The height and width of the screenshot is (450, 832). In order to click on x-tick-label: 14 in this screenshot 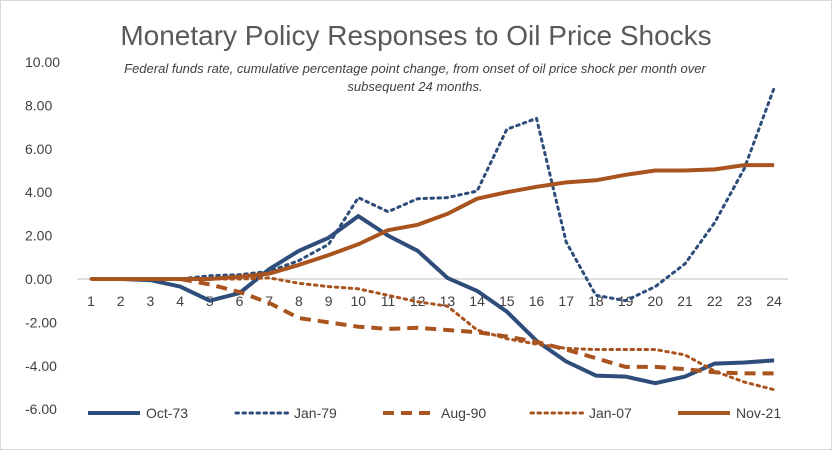, I will do `click(477, 301)`.